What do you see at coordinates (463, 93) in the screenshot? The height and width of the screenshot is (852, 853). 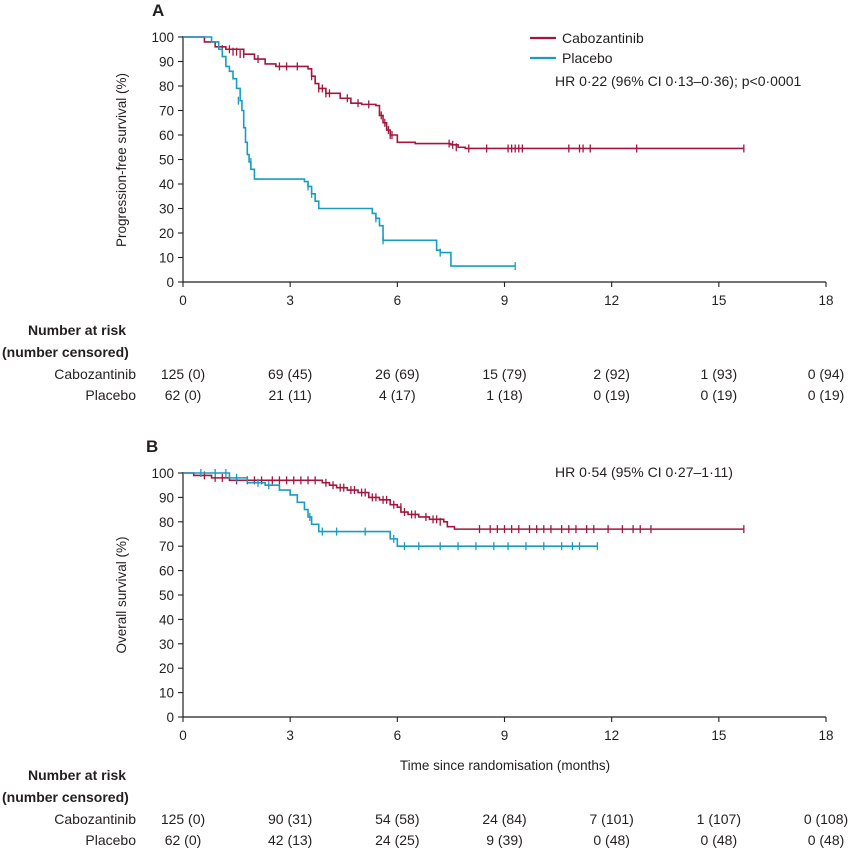 I see `panel-a-cabozantinib-curve` at bounding box center [463, 93].